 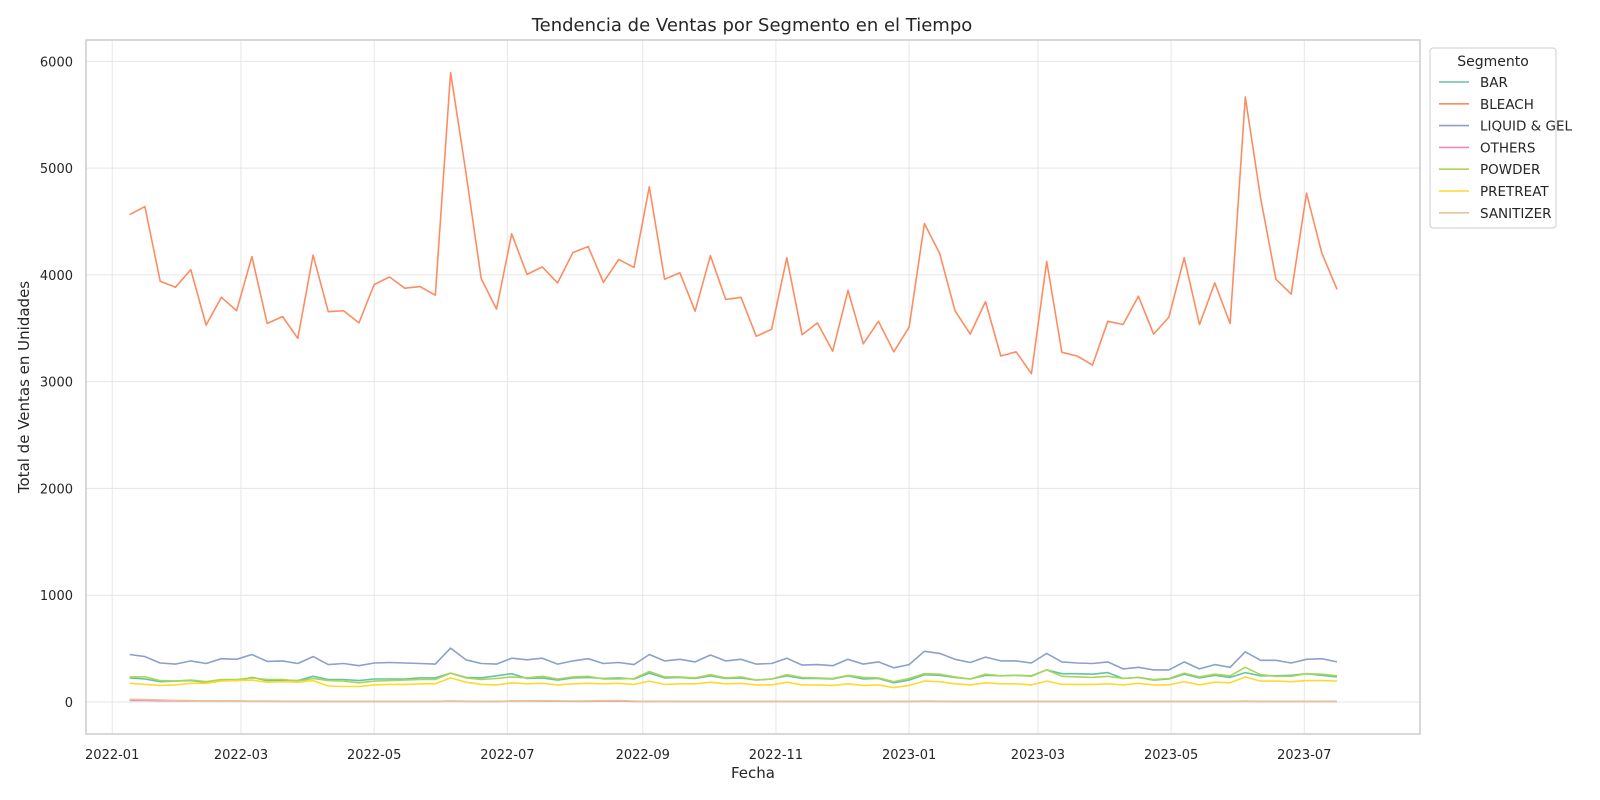 I want to click on legend-label: SANITIZER, so click(x=1516, y=214).